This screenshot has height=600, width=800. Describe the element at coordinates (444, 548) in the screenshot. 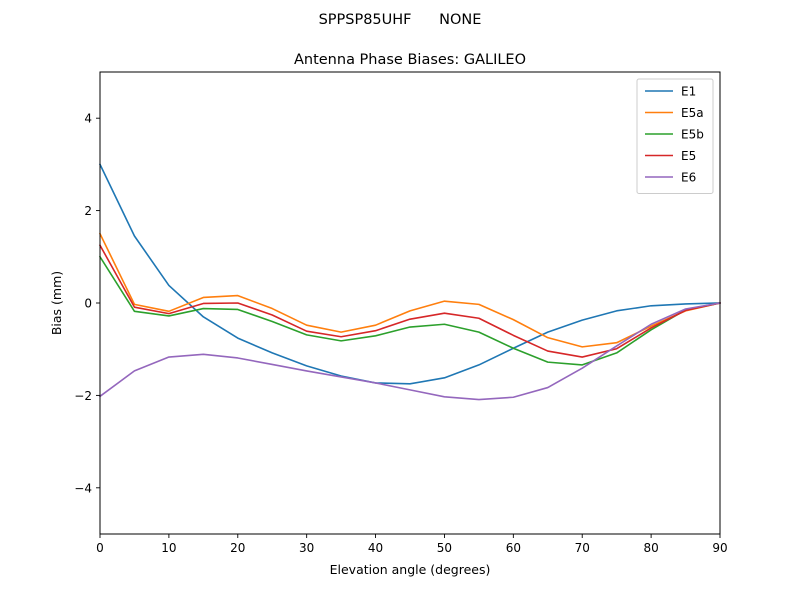

I see `x-tick-label: 50` at that location.